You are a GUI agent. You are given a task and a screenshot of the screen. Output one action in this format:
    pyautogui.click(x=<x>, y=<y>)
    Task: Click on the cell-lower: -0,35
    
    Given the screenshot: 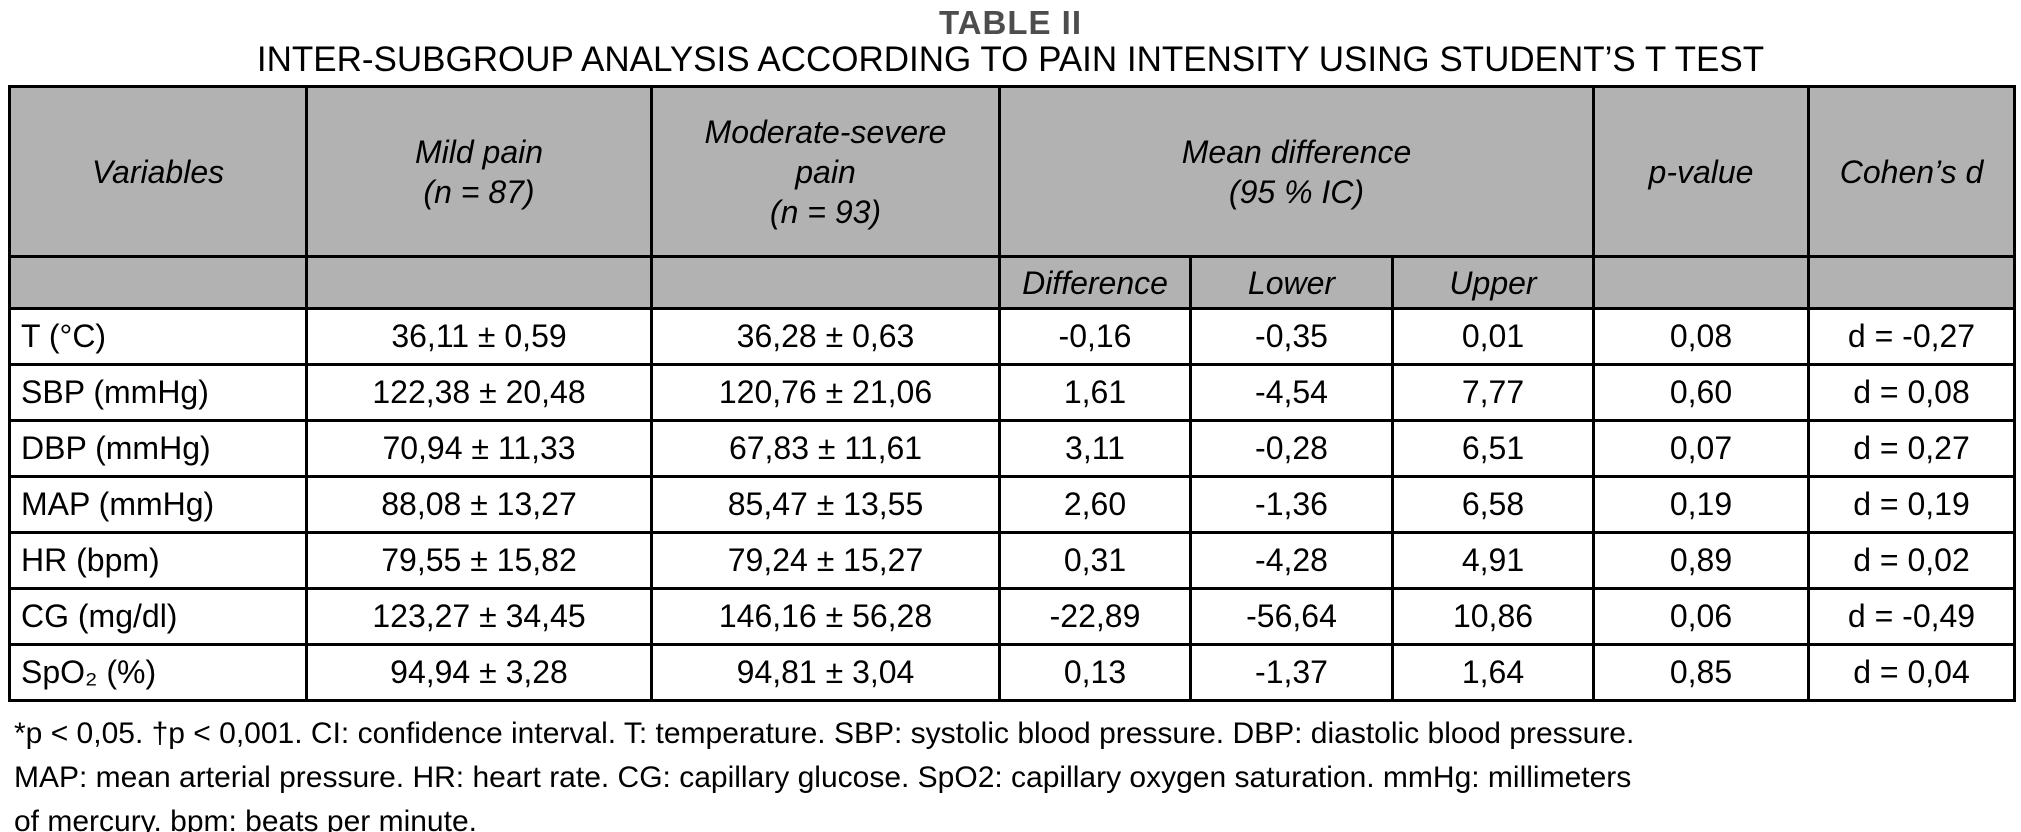 What is the action you would take?
    pyautogui.click(x=1291, y=336)
    